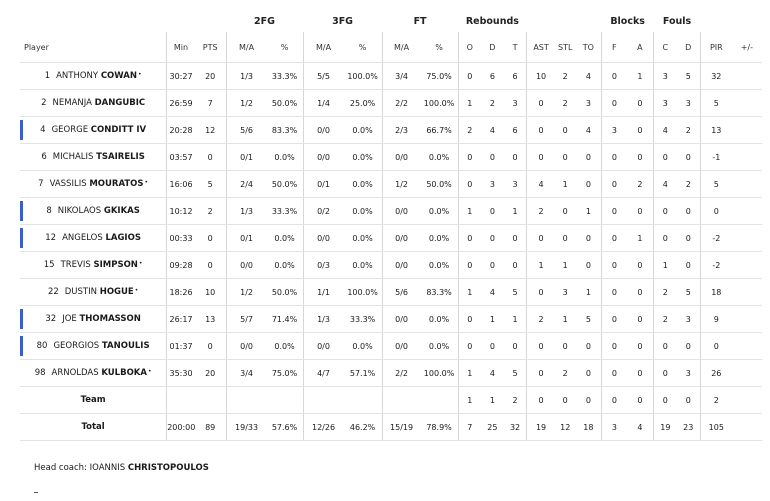 This screenshot has height=501, width=770. Describe the element at coordinates (588, 47) in the screenshot. I see `column-header: TO` at that location.